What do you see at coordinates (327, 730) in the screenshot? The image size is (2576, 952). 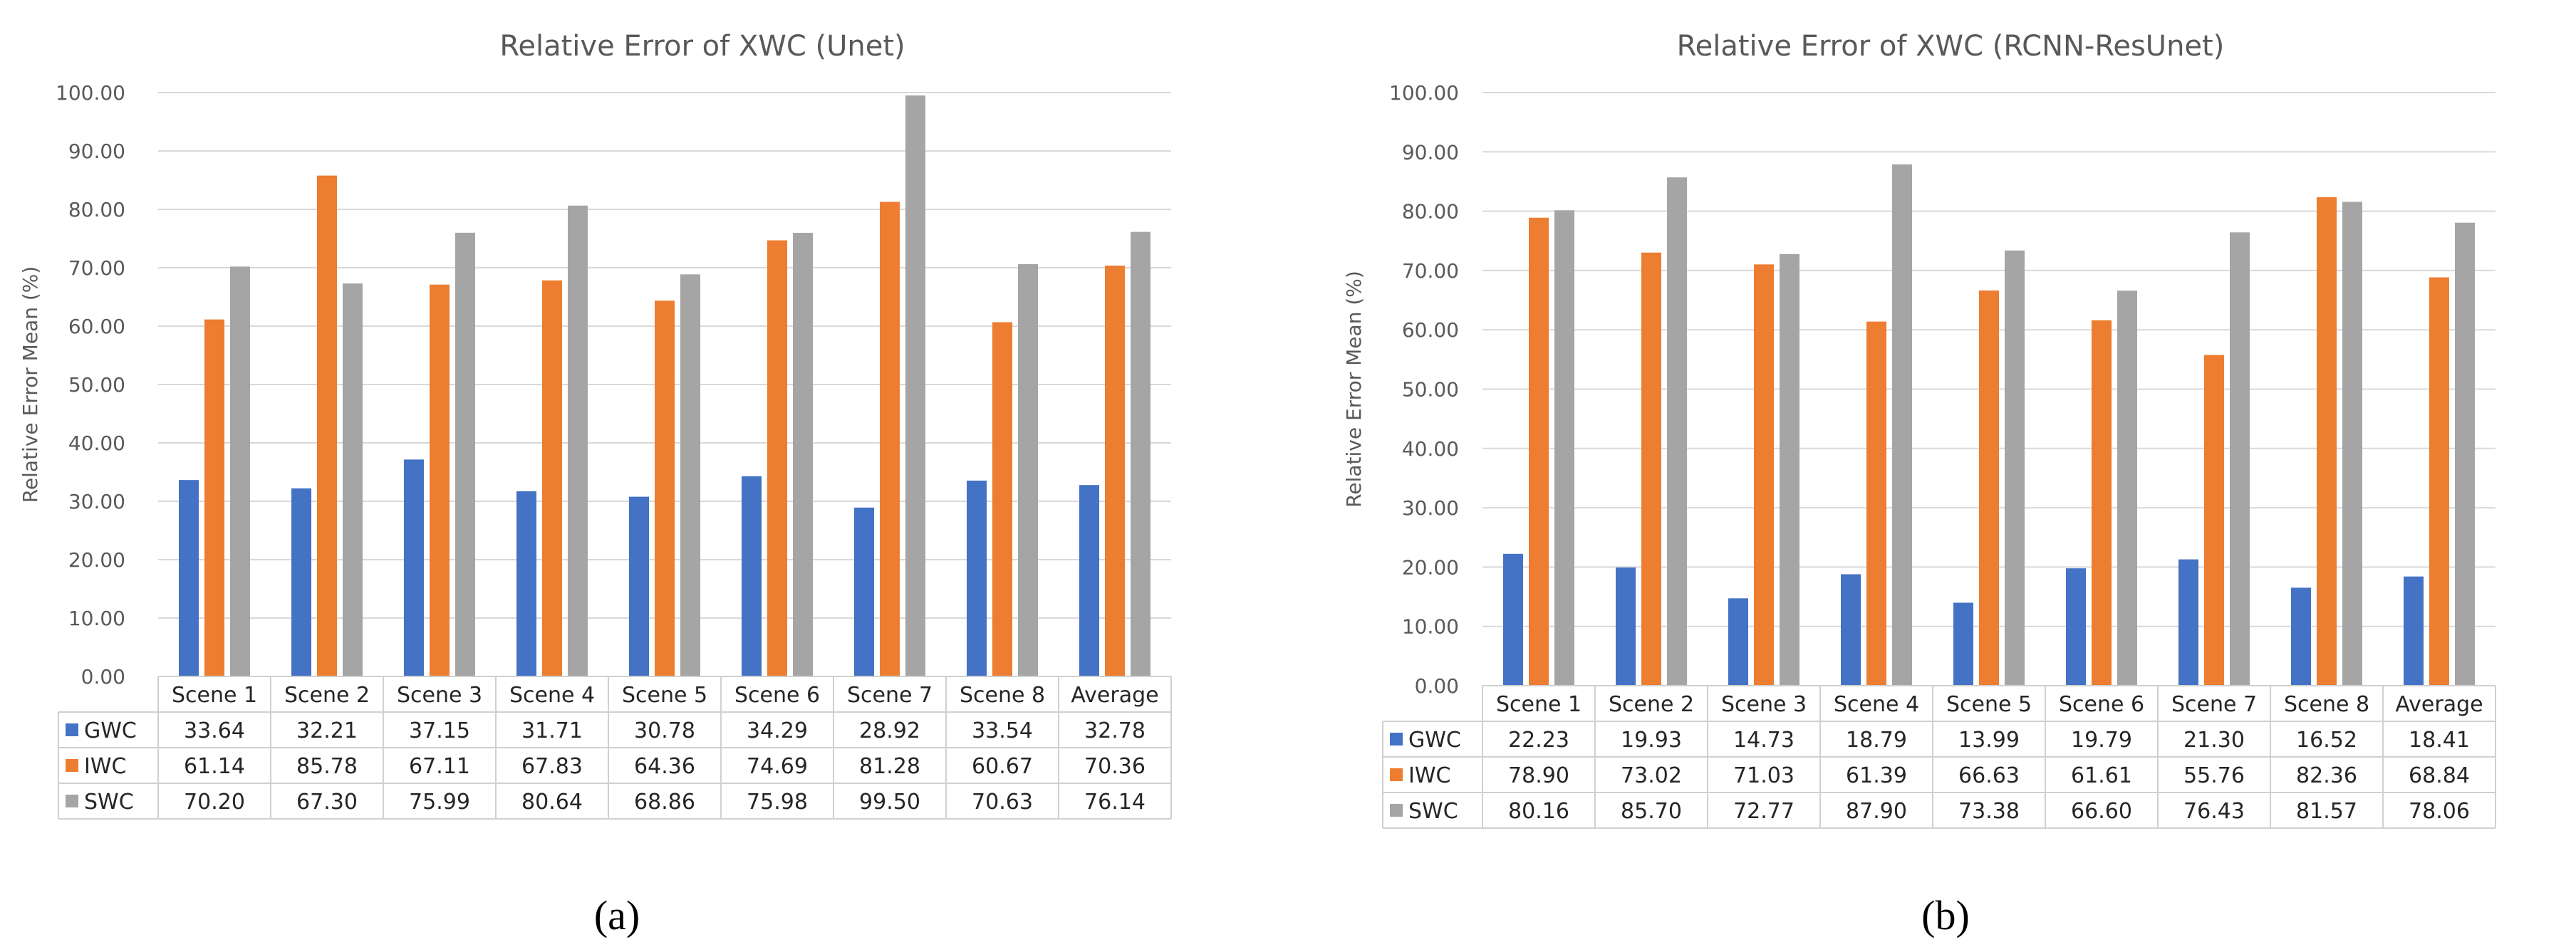 I see `data-label-gwc: 32.21` at bounding box center [327, 730].